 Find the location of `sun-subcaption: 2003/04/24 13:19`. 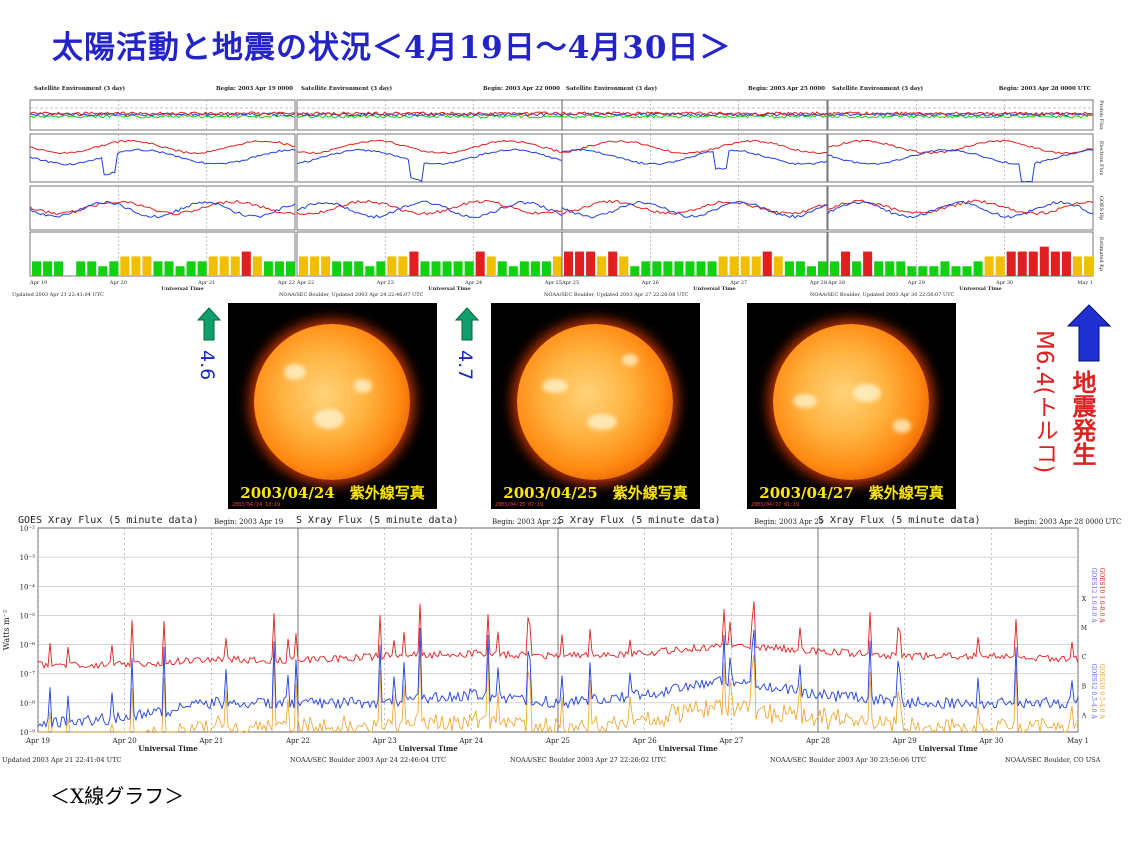

sun-subcaption: 2003/04/24 13:19 is located at coordinates (256, 505).